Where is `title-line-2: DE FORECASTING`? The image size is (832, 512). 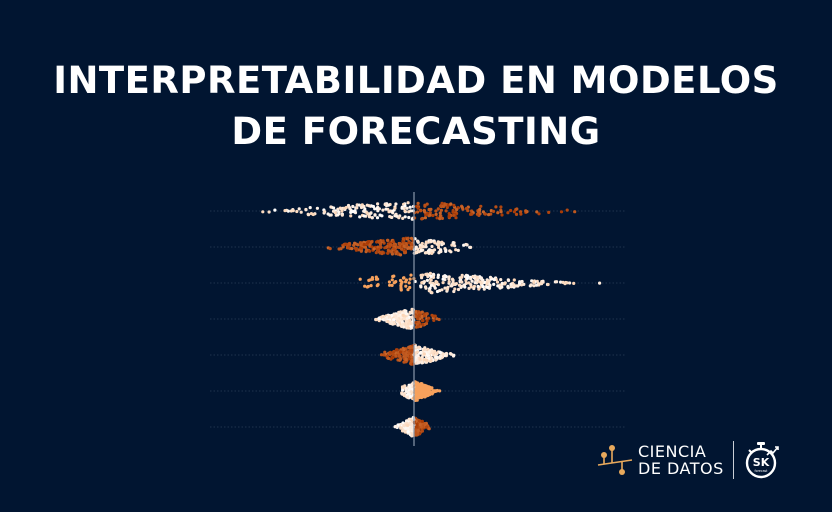
title-line-2: DE FORECASTING is located at coordinates (416, 131).